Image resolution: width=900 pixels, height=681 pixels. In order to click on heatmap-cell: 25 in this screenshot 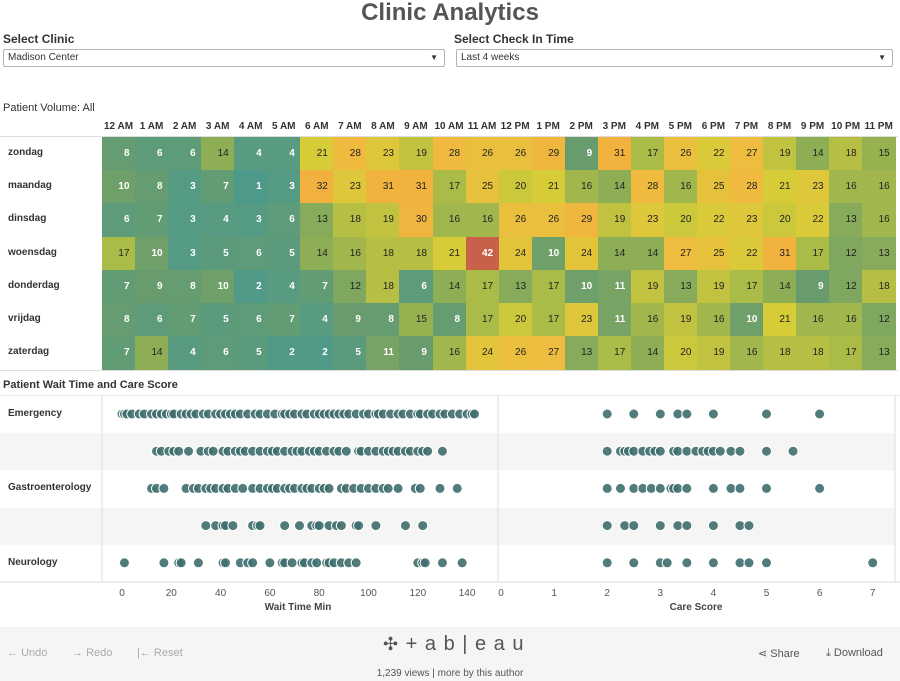, I will do `click(713, 253)`.